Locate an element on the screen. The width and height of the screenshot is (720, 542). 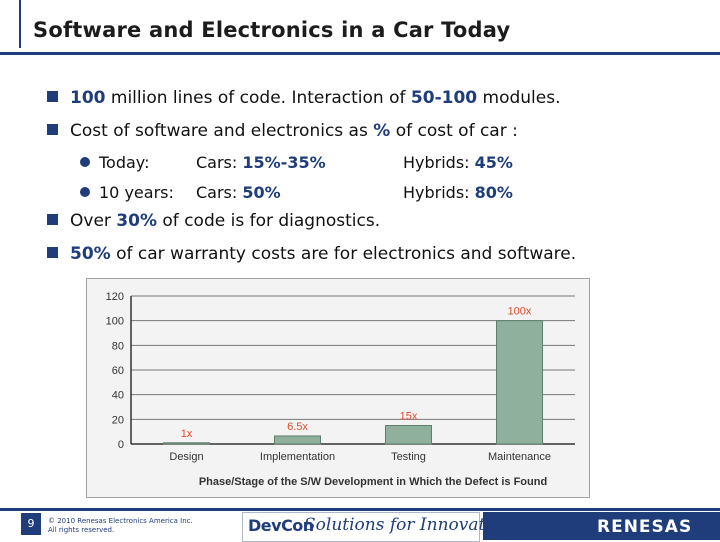
y-tick-label: 40 is located at coordinates (118, 396).